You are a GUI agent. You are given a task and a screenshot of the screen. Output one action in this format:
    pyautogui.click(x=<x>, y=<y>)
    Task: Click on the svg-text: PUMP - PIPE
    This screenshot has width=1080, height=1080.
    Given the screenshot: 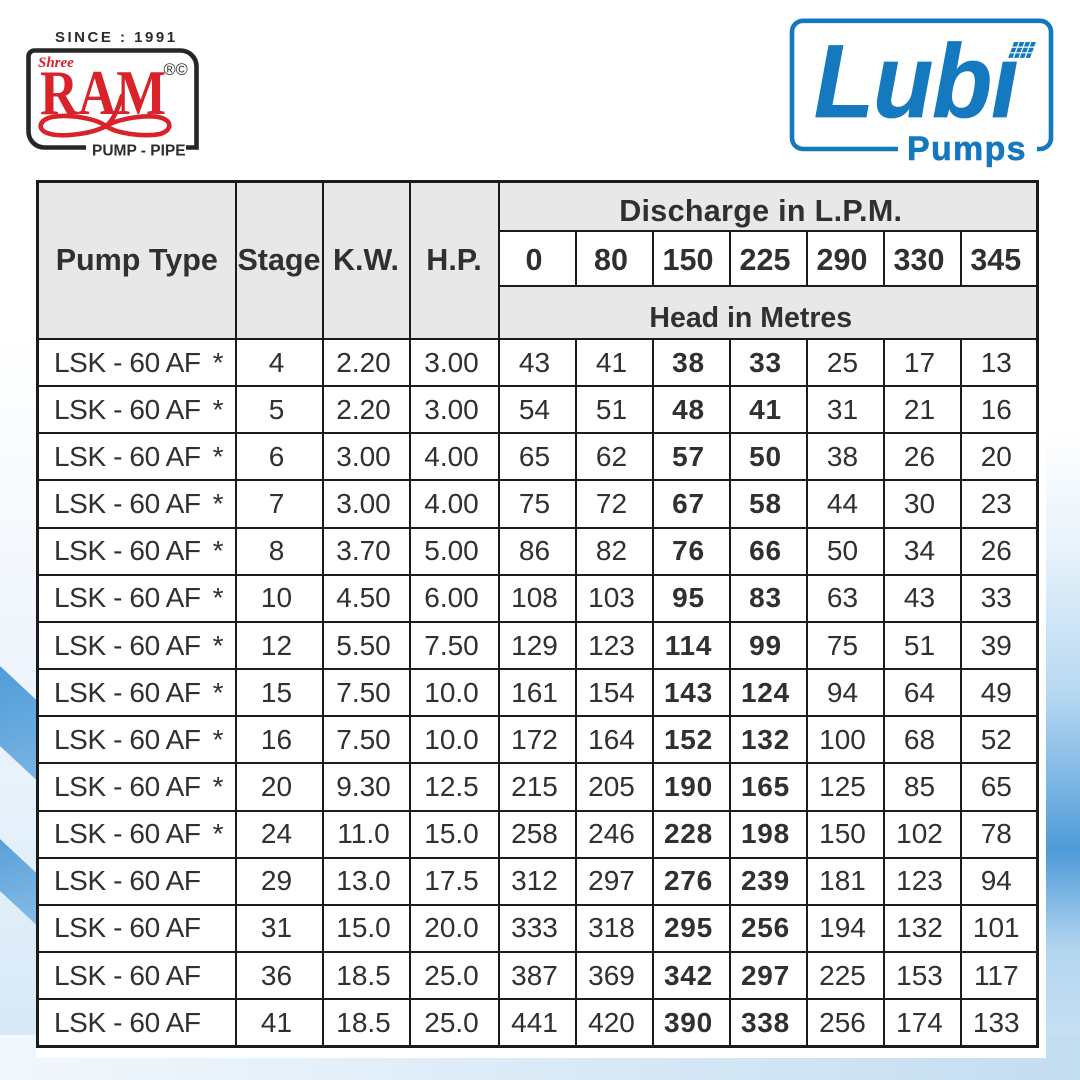 What is the action you would take?
    pyautogui.click(x=139, y=151)
    